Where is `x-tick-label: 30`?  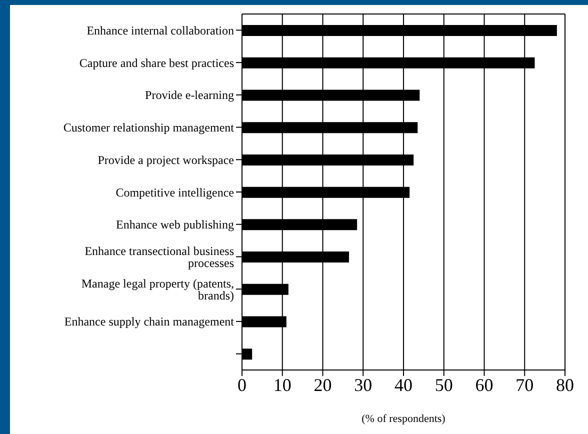
x-tick-label: 30 is located at coordinates (363, 384).